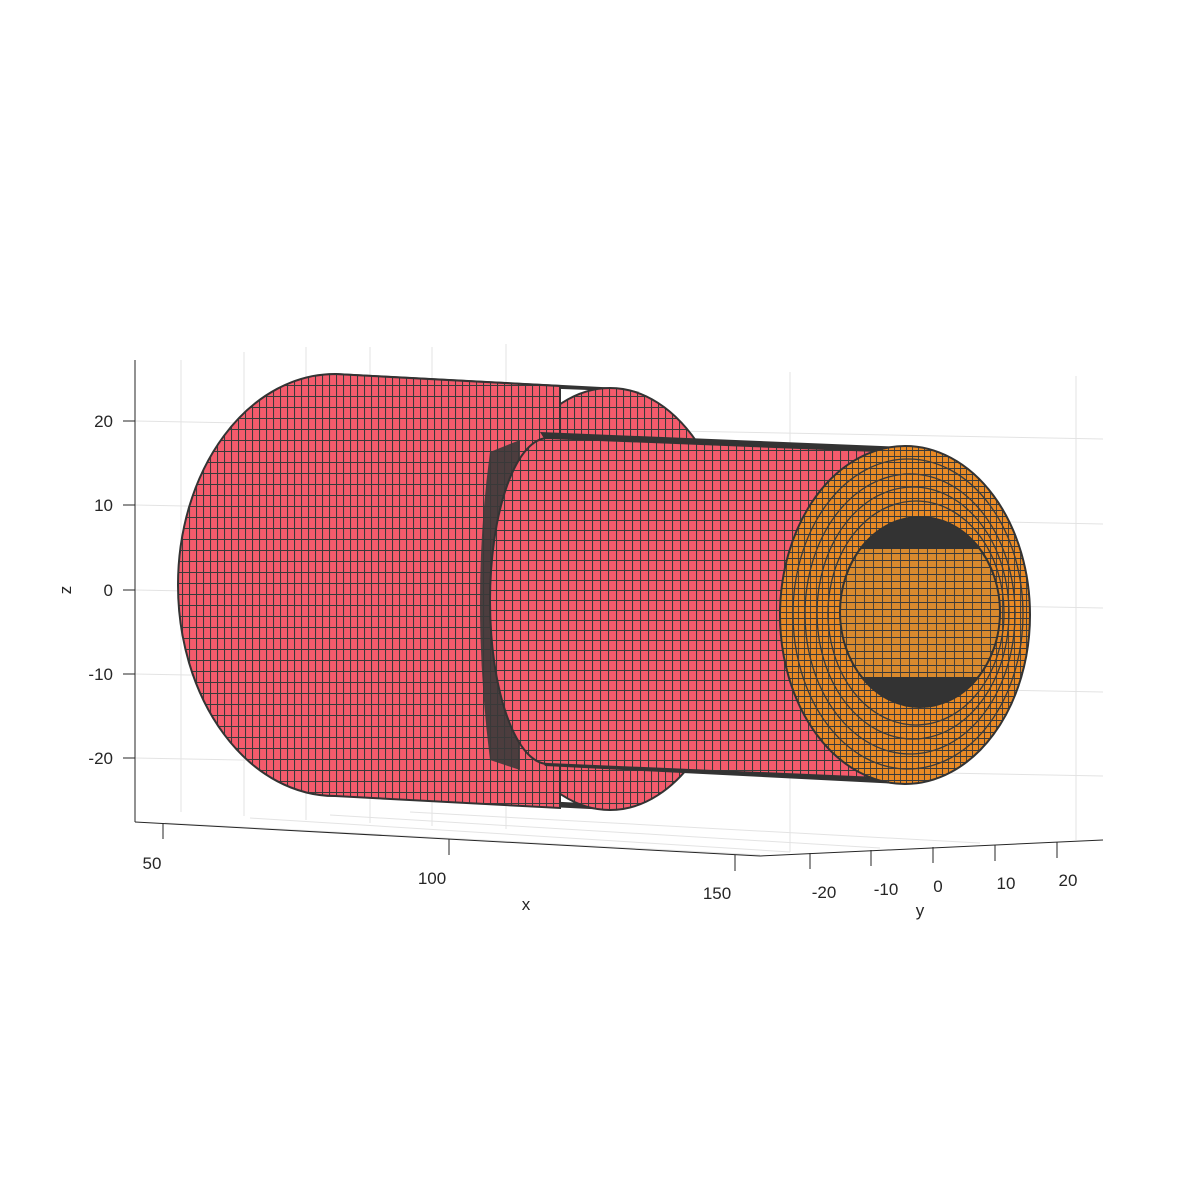 This screenshot has height=1200, width=1200. Describe the element at coordinates (1006, 883) in the screenshot. I see `y-tick-label: 10` at that location.